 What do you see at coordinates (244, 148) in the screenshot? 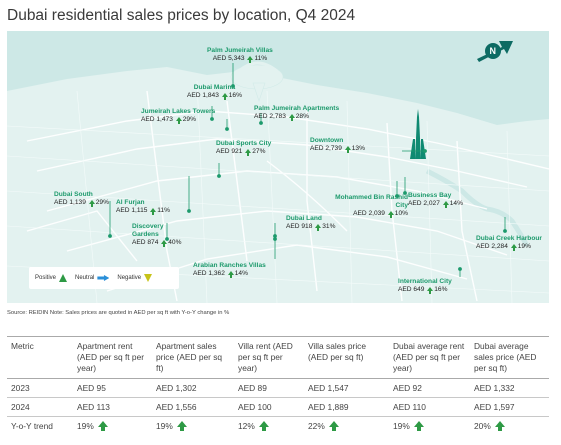
I see `location-dubai-sports-city: Dubai Sports City AED 921 27%` at bounding box center [244, 148].